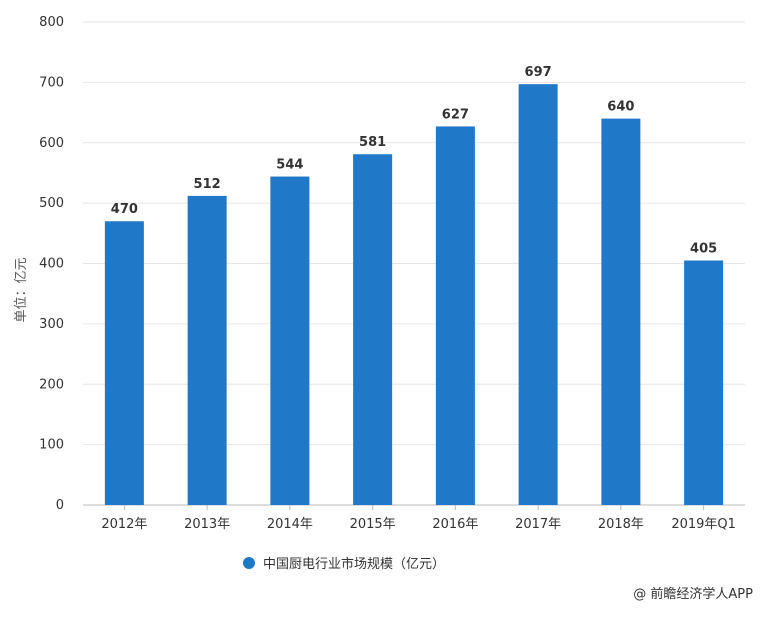 The width and height of the screenshot is (767, 622). Describe the element at coordinates (124, 209) in the screenshot. I see `data-label: 470` at that location.